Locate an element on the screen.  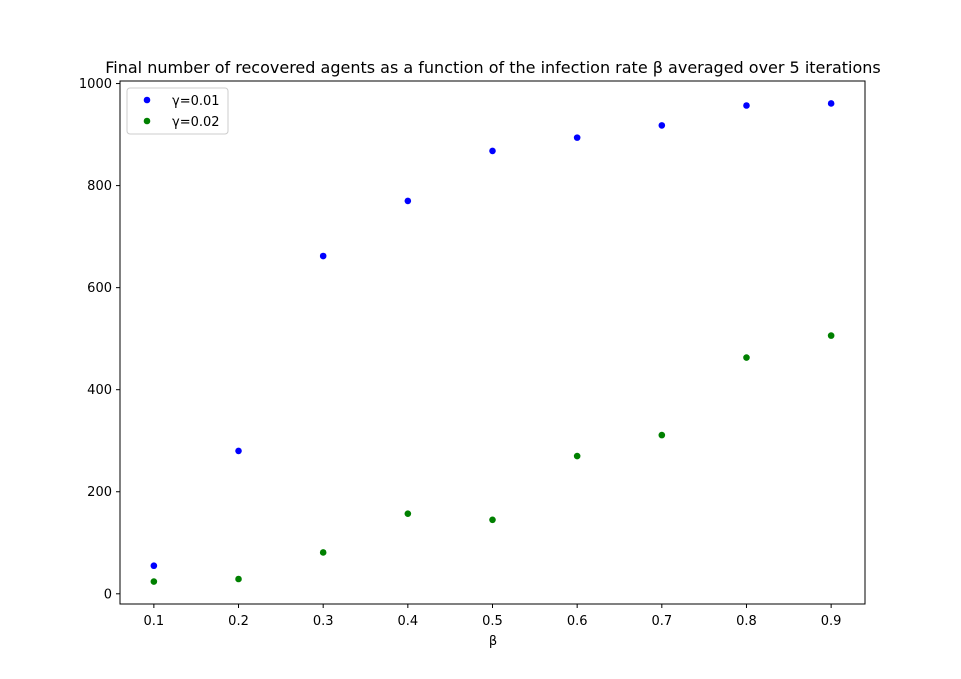
x-tick-label: 0.3 is located at coordinates (323, 621).